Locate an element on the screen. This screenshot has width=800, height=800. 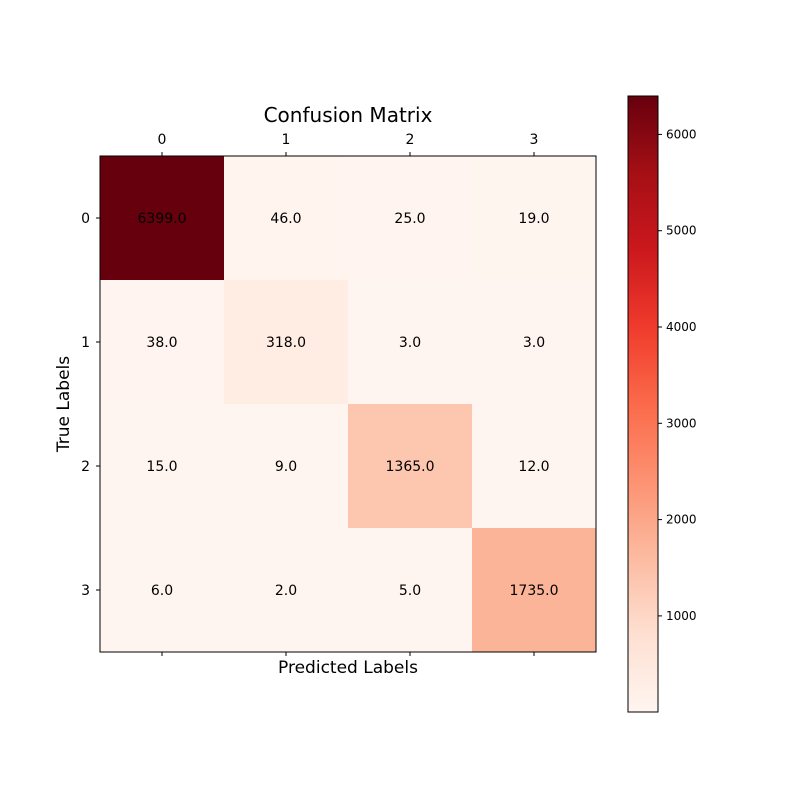
cell-value-label: 12.0 is located at coordinates (533, 467).